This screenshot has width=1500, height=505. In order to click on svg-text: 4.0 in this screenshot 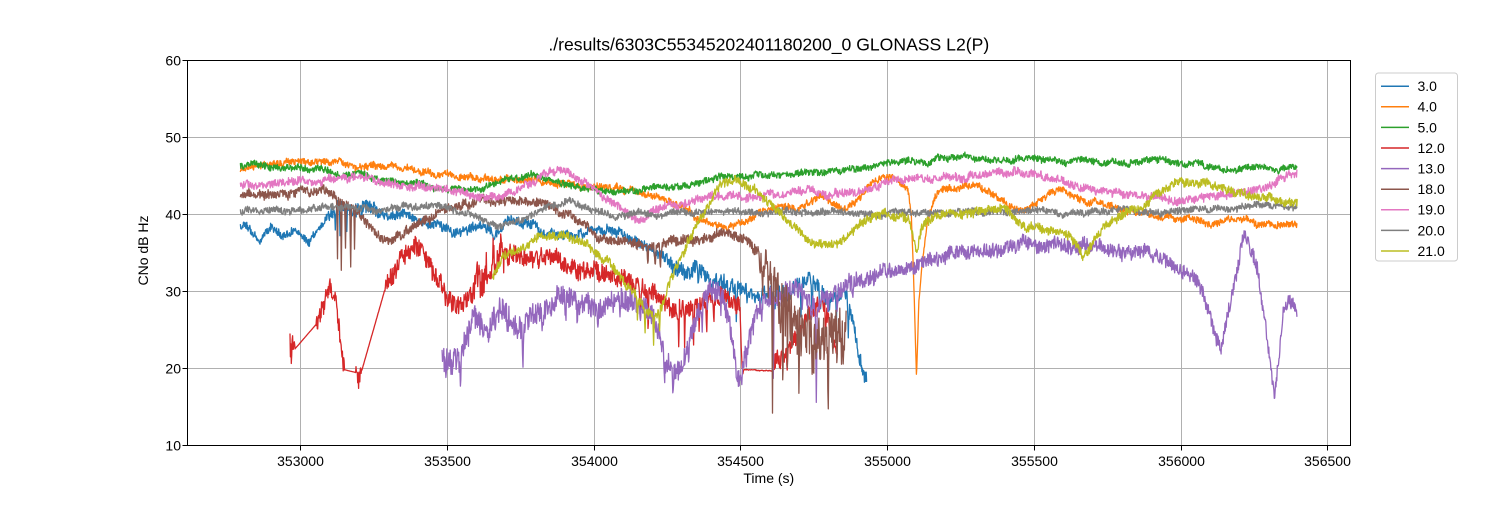, I will do `click(1428, 107)`.